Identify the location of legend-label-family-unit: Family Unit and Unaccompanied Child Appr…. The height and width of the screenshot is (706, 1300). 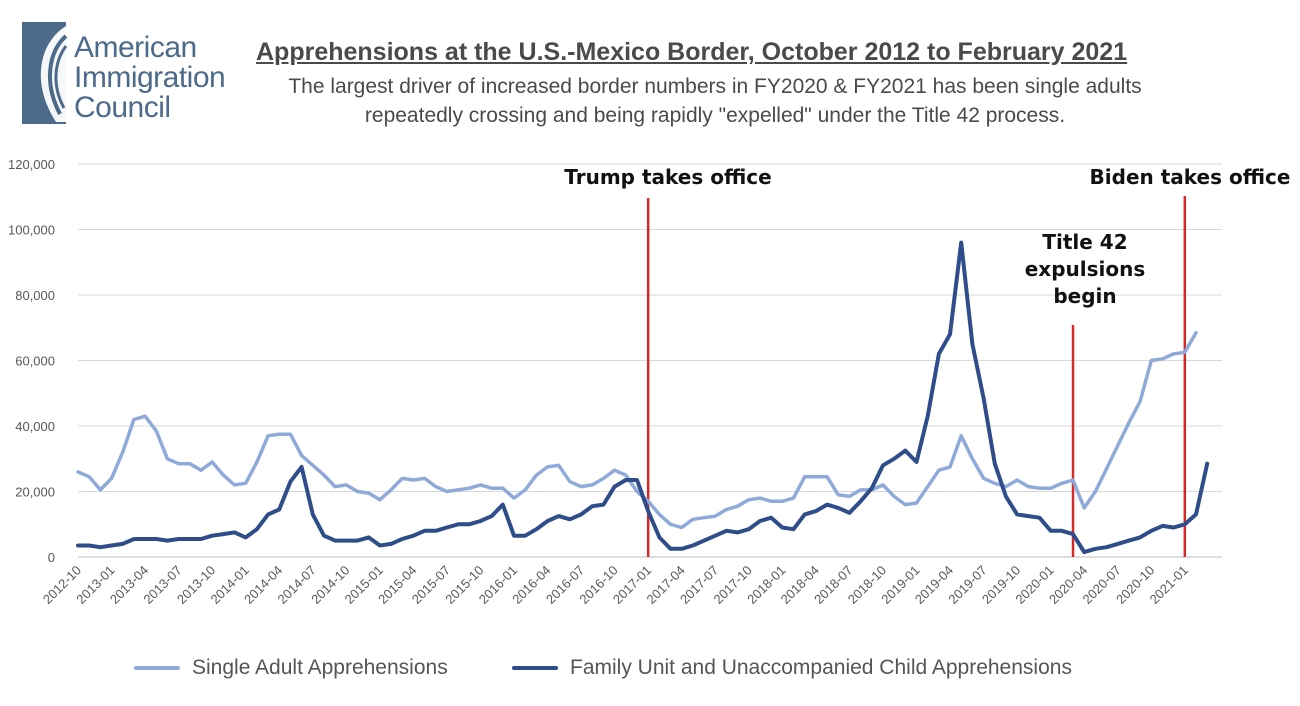
(821, 667).